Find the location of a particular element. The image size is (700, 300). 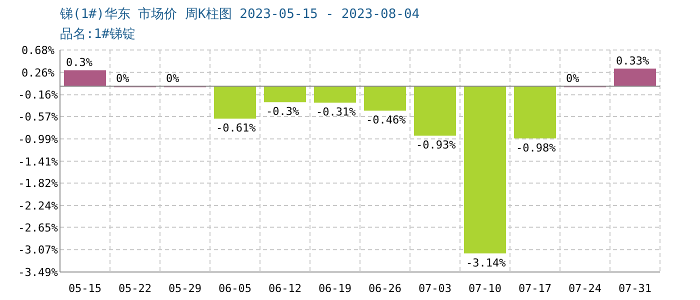

data-label: -0.31% is located at coordinates (336, 112).